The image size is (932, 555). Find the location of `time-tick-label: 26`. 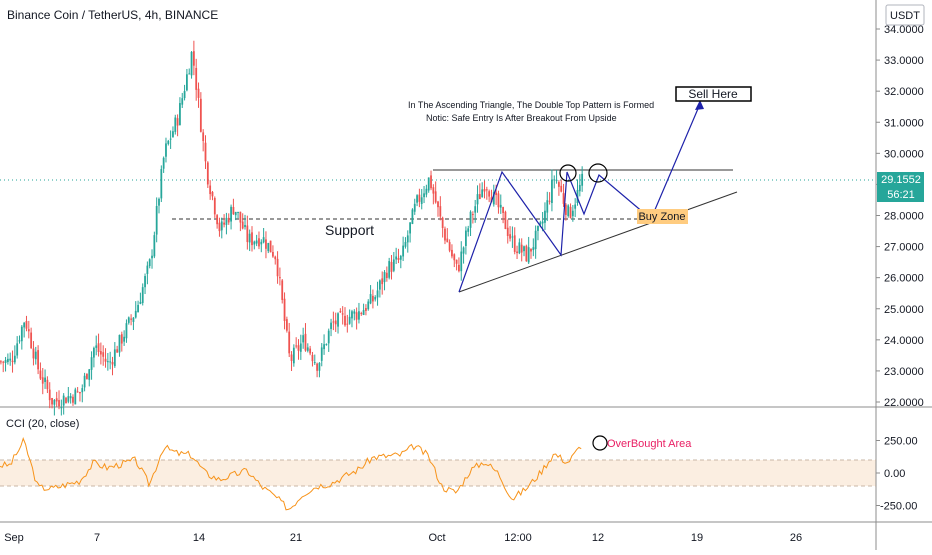

time-tick-label: 26 is located at coordinates (796, 538).